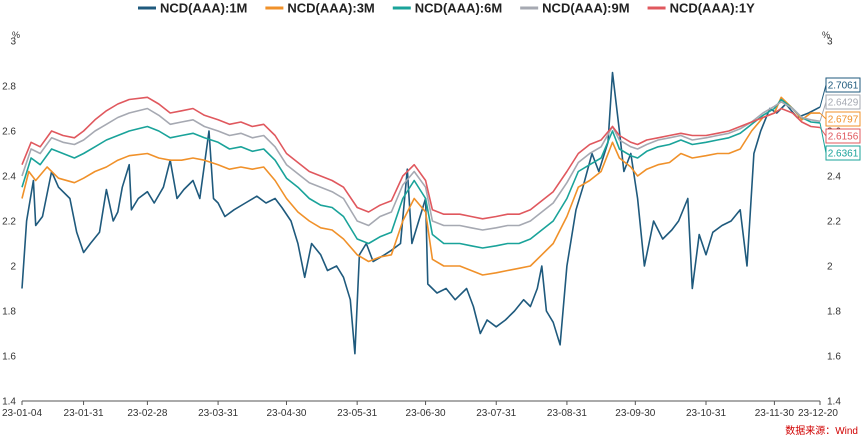 The height and width of the screenshot is (438, 865). What do you see at coordinates (330, 8) in the screenshot?
I see `legend-label: NCD(AAA):3M` at bounding box center [330, 8].